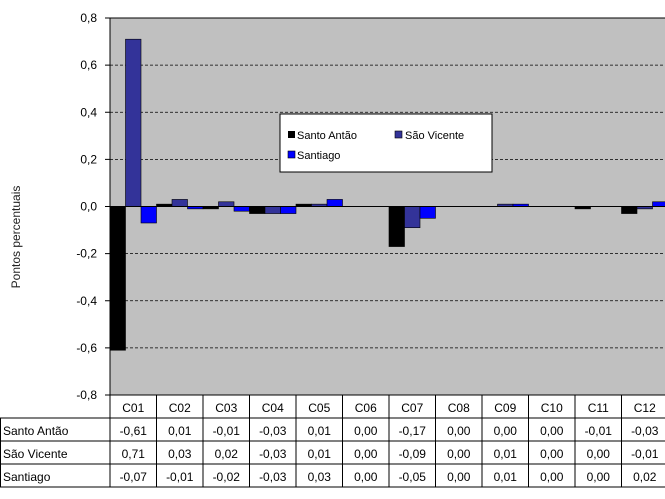 Image resolution: width=665 pixels, height=499 pixels. I want to click on y-tick-label: 0,2, so click(88, 159).